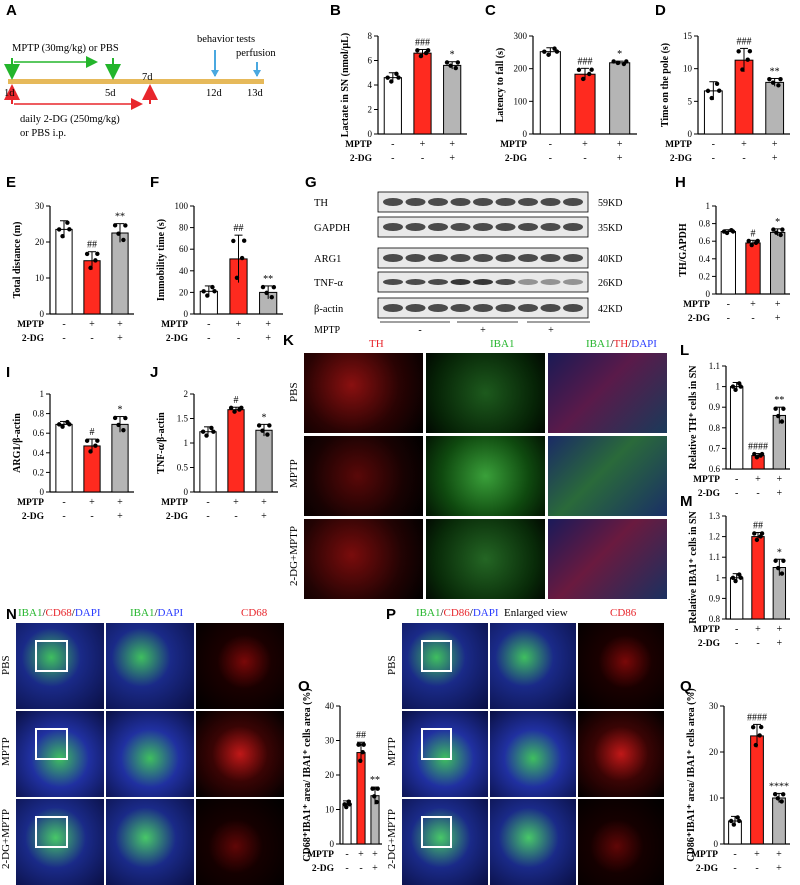 The image size is (800, 885). I want to click on panel-label-J: J, so click(154, 372).